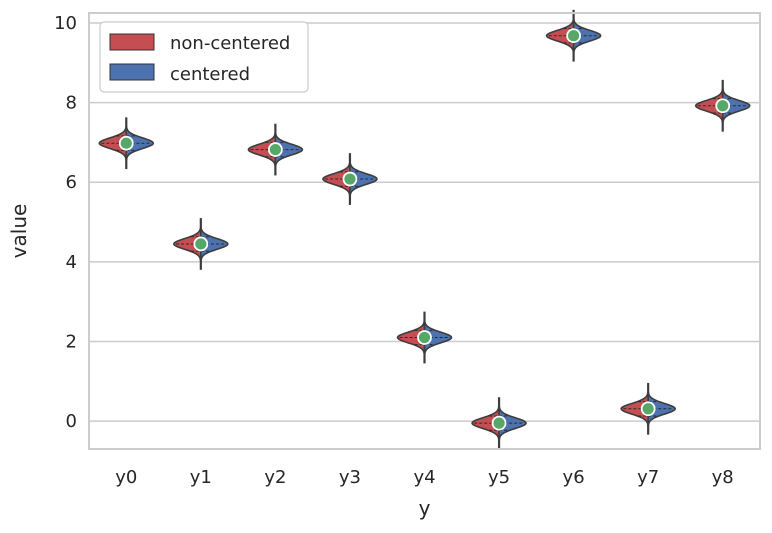 This screenshot has width=772, height=533. What do you see at coordinates (210, 74) in the screenshot?
I see `legend-label-centered: centered` at bounding box center [210, 74].